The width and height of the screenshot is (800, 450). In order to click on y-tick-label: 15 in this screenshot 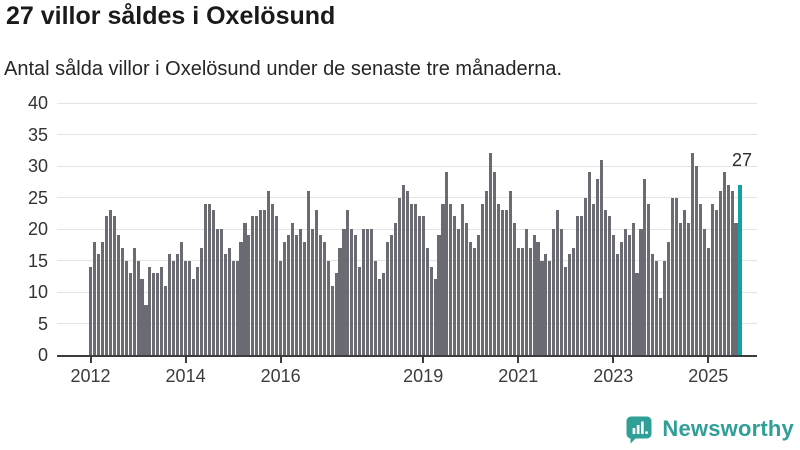, I will do `click(37, 260)`.